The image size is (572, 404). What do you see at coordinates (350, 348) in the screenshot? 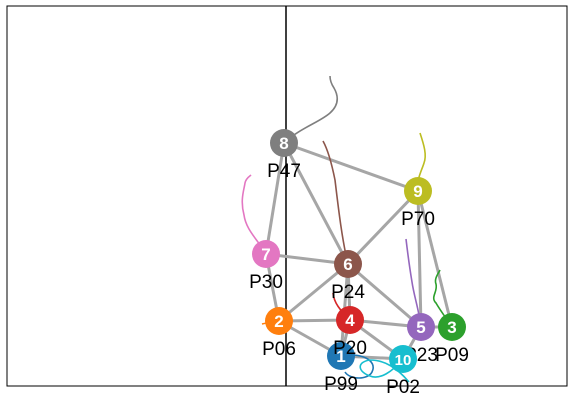
I see `player-label: P20` at bounding box center [350, 348].